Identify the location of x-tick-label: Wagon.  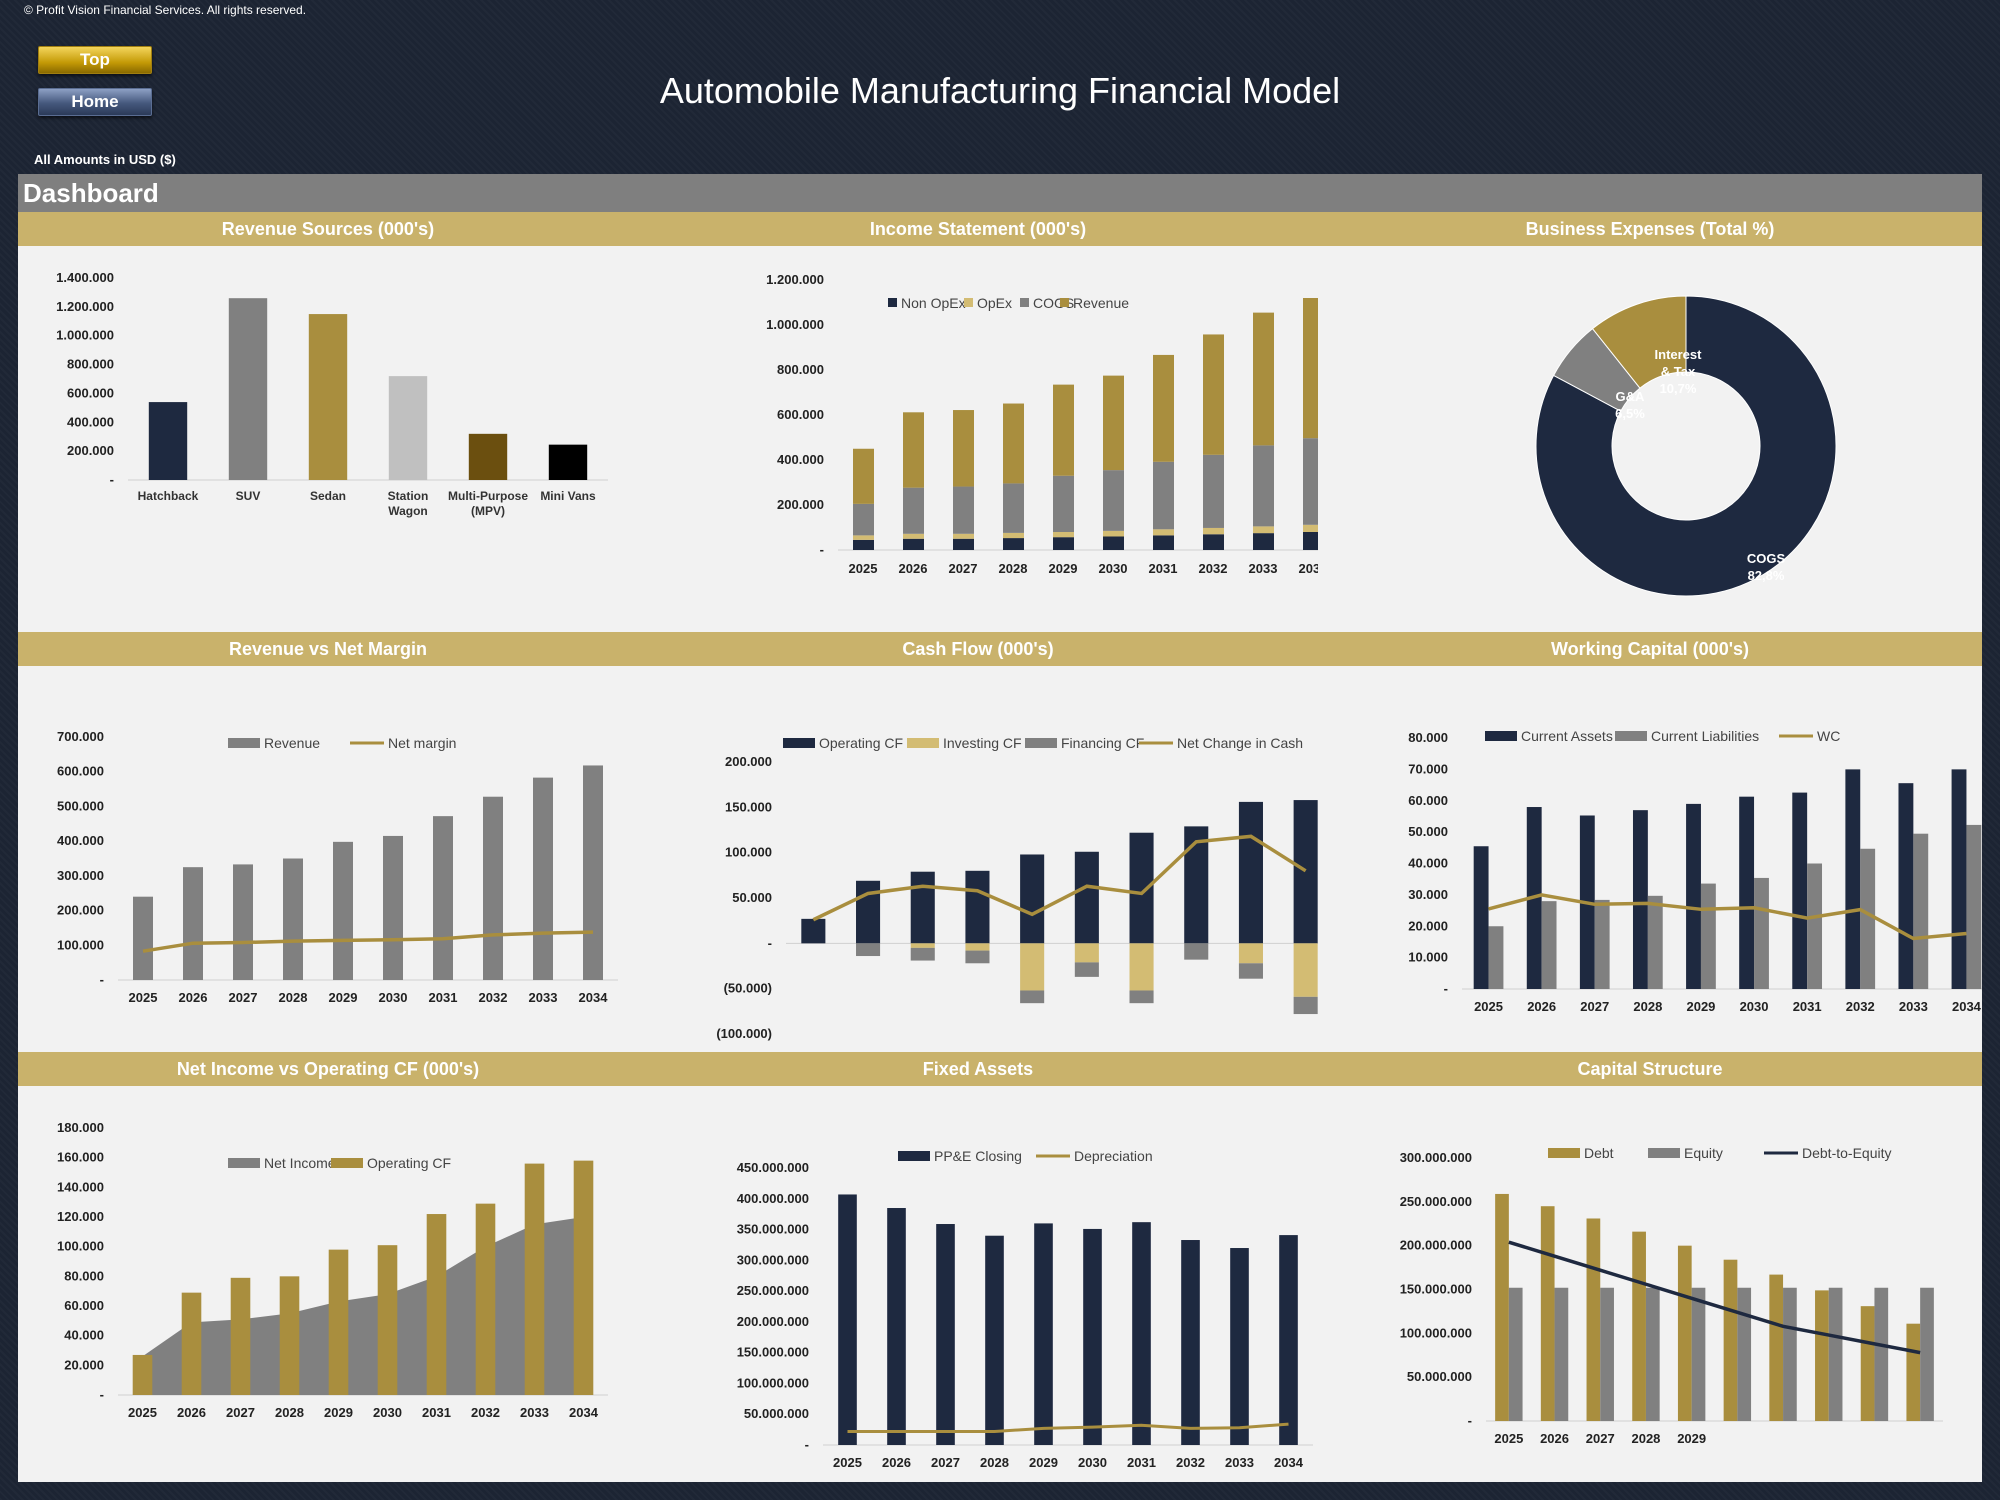
(408, 511).